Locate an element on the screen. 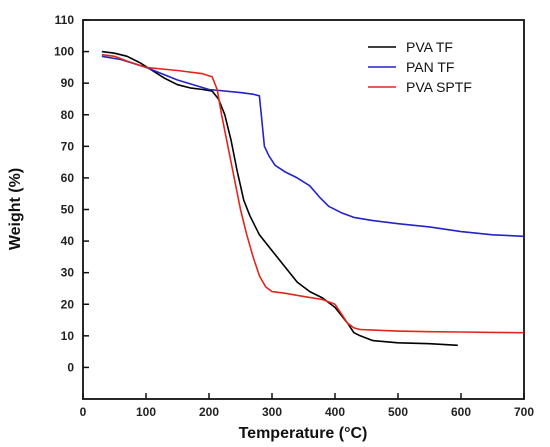 The width and height of the screenshot is (550, 447). x-tick-label: 0 is located at coordinates (83, 412).